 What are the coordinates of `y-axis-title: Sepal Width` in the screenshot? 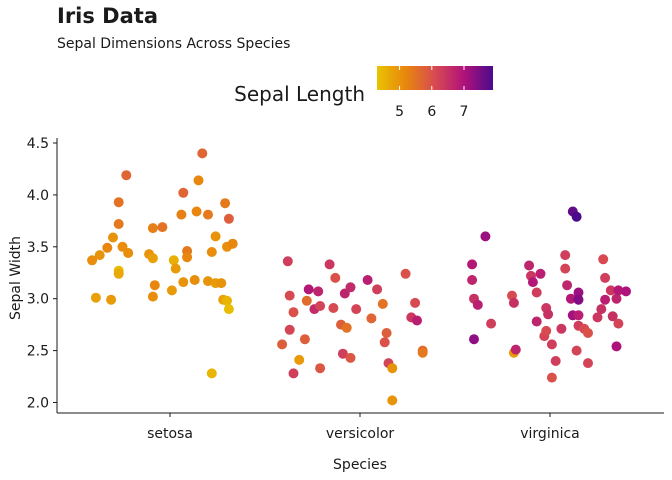 It's located at (16, 278).